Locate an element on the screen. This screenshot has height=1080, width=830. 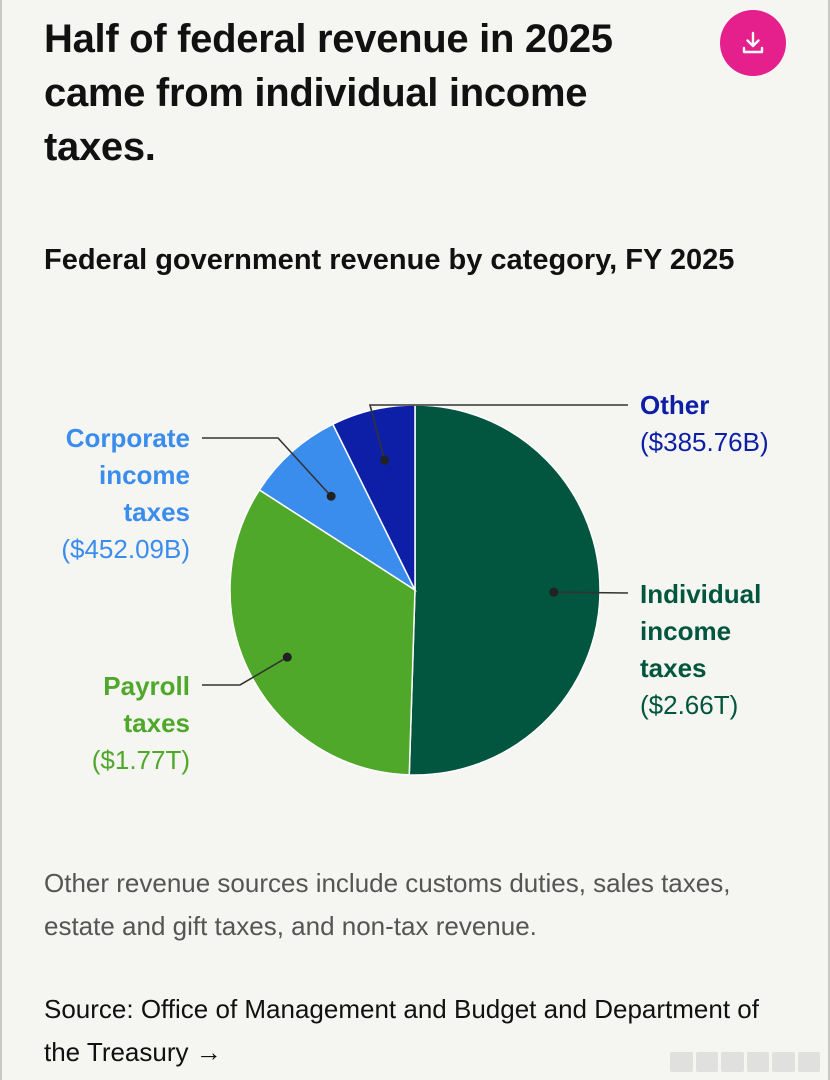
label-other-value: ($385.76B) is located at coordinates (704, 442).